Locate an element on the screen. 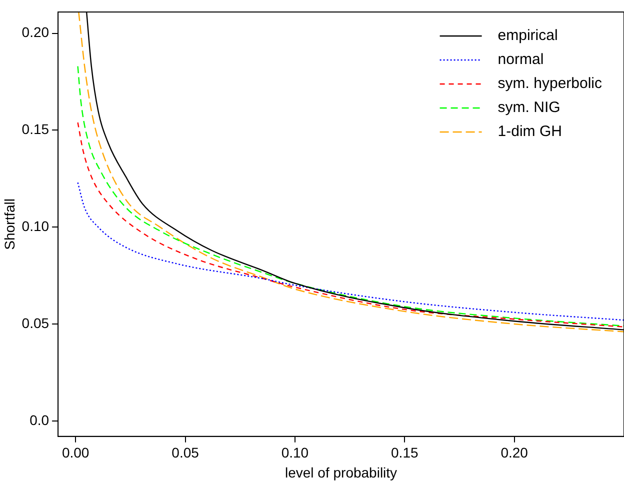  x-tick-label: 0.05 is located at coordinates (186, 452).